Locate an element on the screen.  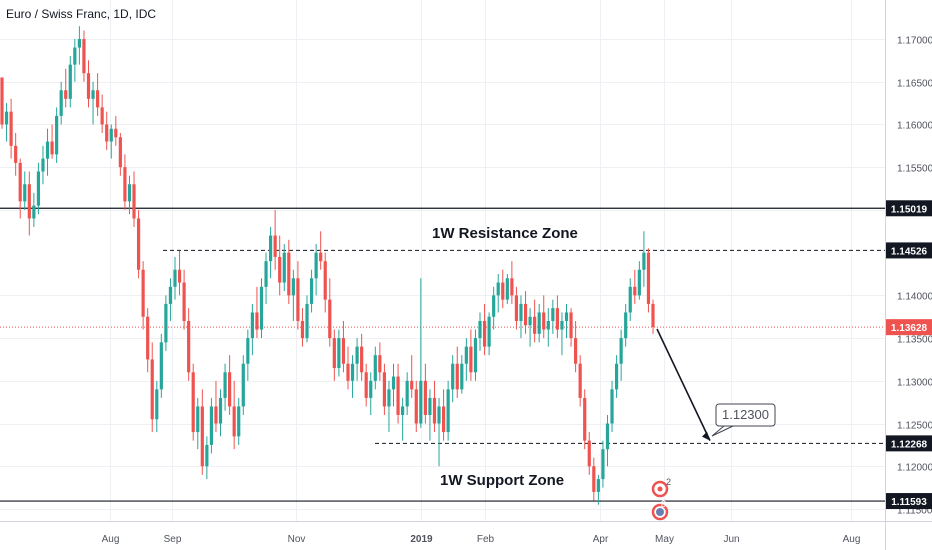
target-callout-box is located at coordinates (745, 415).